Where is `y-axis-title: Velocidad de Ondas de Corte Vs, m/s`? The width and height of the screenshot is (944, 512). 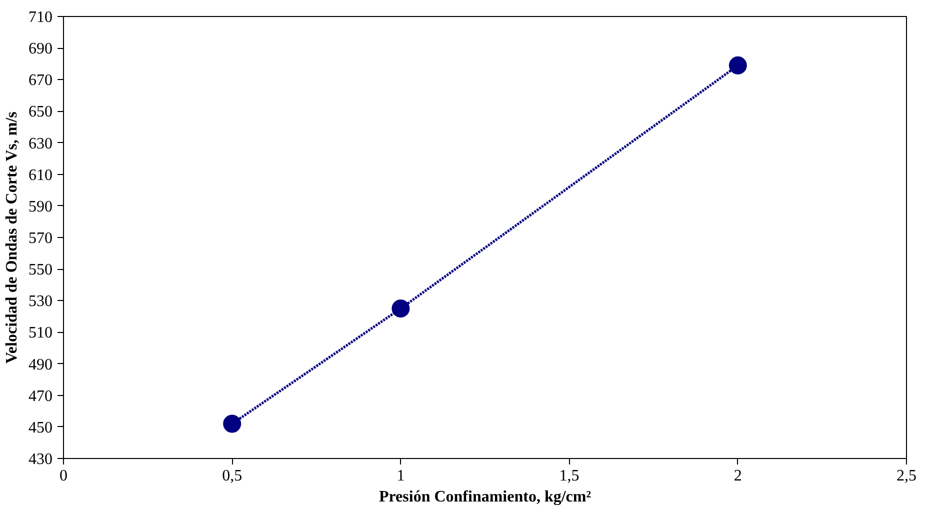 y-axis-title: Velocidad de Ondas de Corte Vs, m/s is located at coordinates (12, 238).